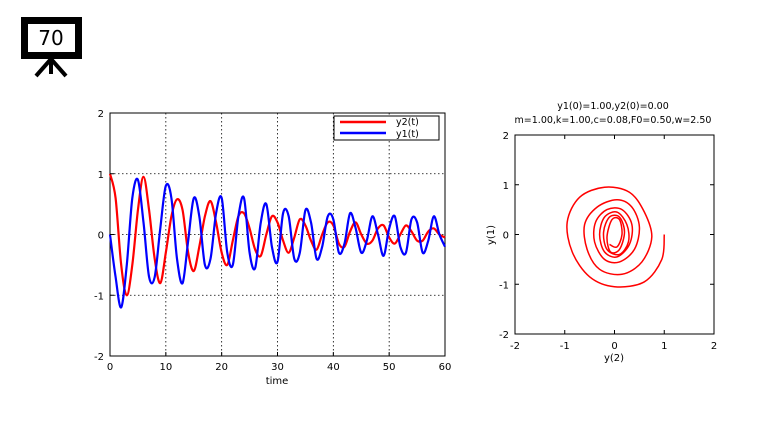 This screenshot has height=426, width=759. What do you see at coordinates (165, 367) in the screenshot?
I see `x-tick-label: 10` at bounding box center [165, 367].